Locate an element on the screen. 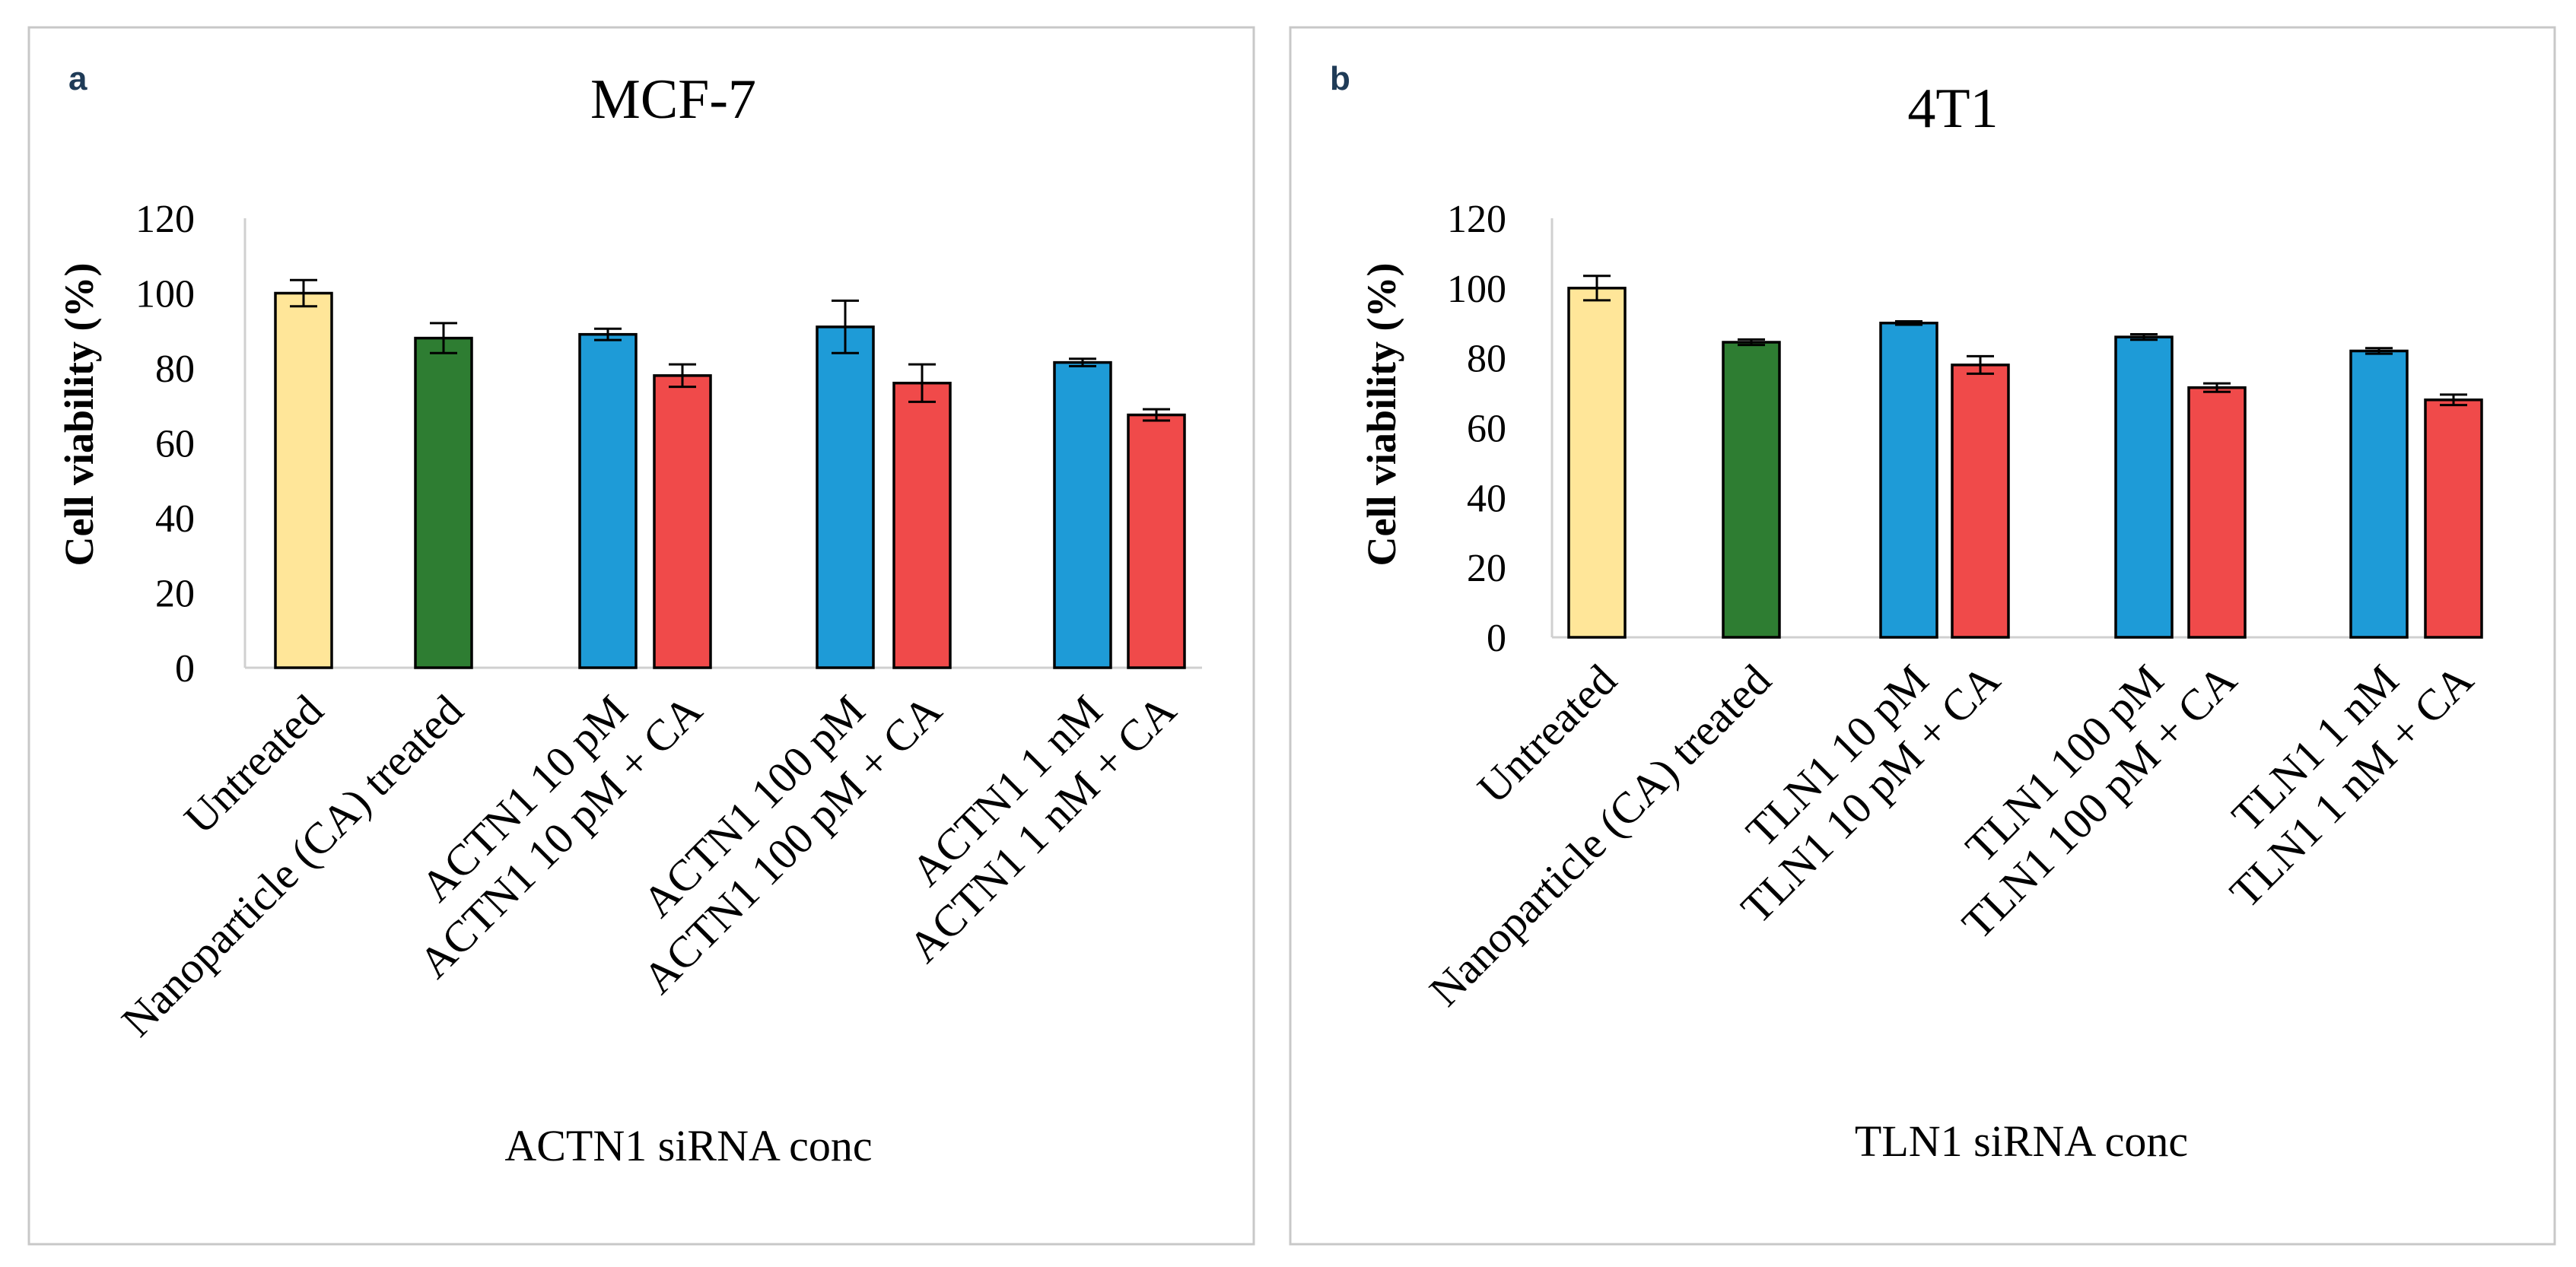 The width and height of the screenshot is (2576, 1267). panel-label: b is located at coordinates (1340, 78).